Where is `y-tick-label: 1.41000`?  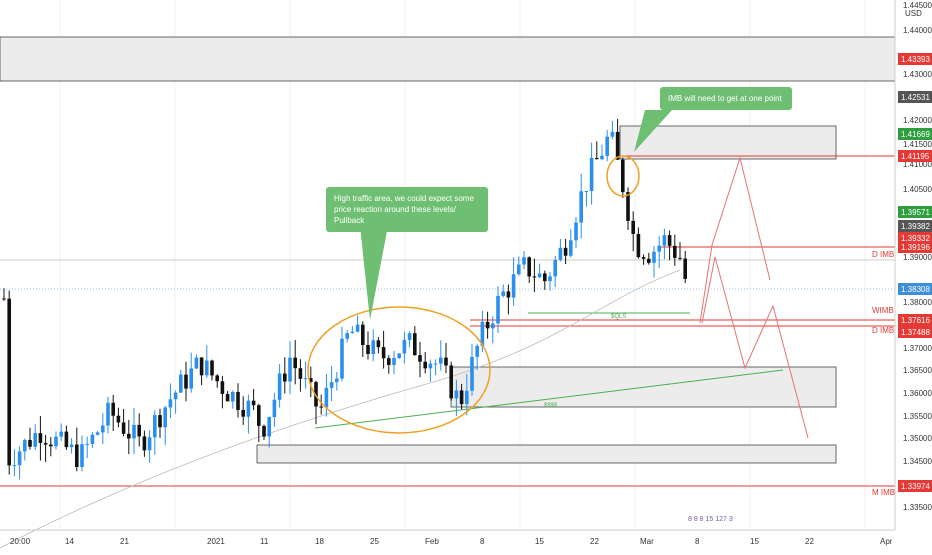 y-tick-label: 1.41000 is located at coordinates (917, 164).